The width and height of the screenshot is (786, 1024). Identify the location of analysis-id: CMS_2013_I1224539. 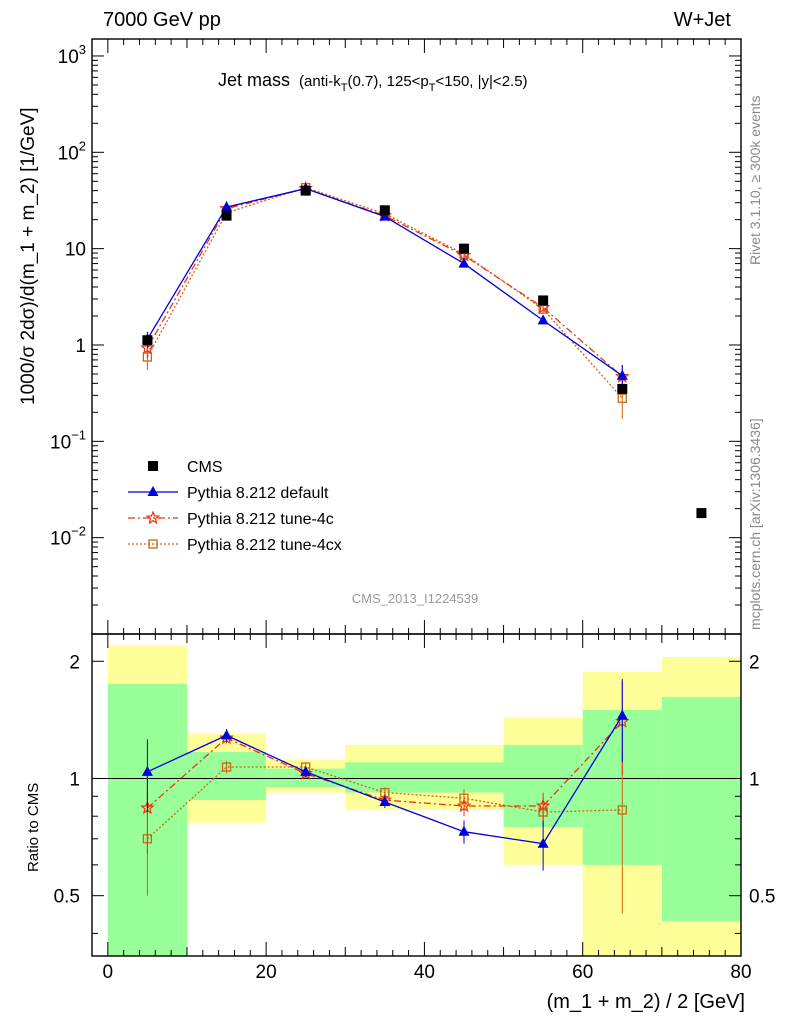
(415, 598).